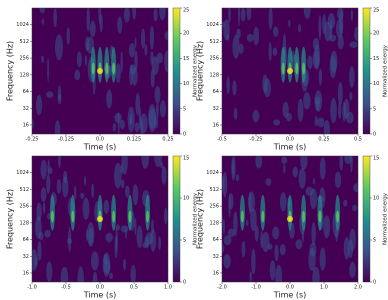  Describe the element at coordinates (186, 199) in the screenshot. I see `colorbar-tick-label: 10` at that location.